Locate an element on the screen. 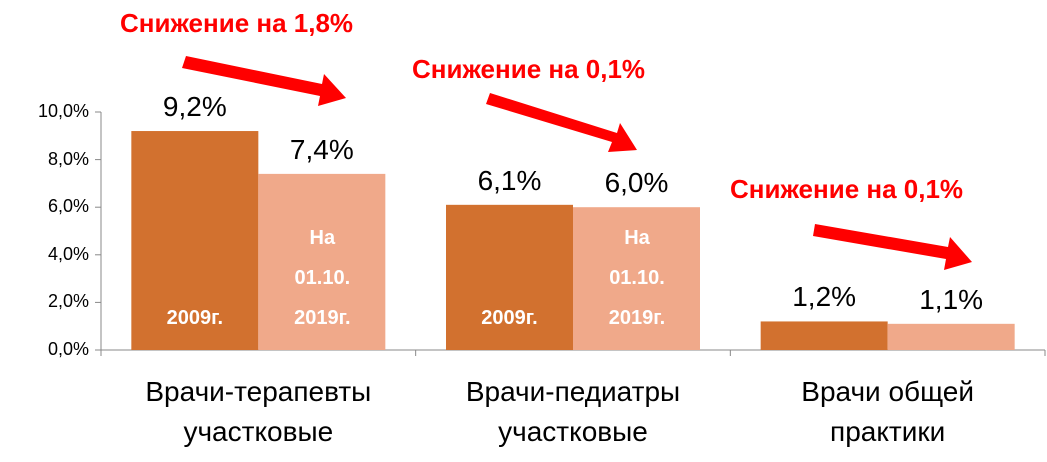  x-tick-label: Врачи-педиатры участковые is located at coordinates (573, 411).